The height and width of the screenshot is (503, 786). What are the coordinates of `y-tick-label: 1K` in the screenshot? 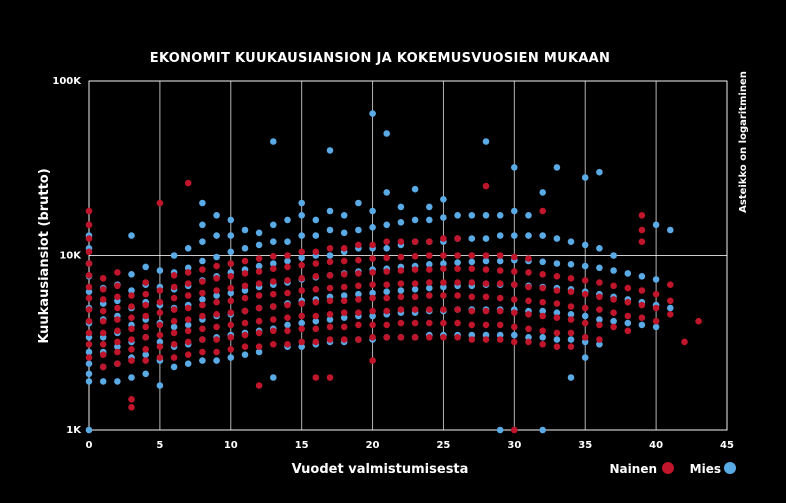 It's located at (74, 430).